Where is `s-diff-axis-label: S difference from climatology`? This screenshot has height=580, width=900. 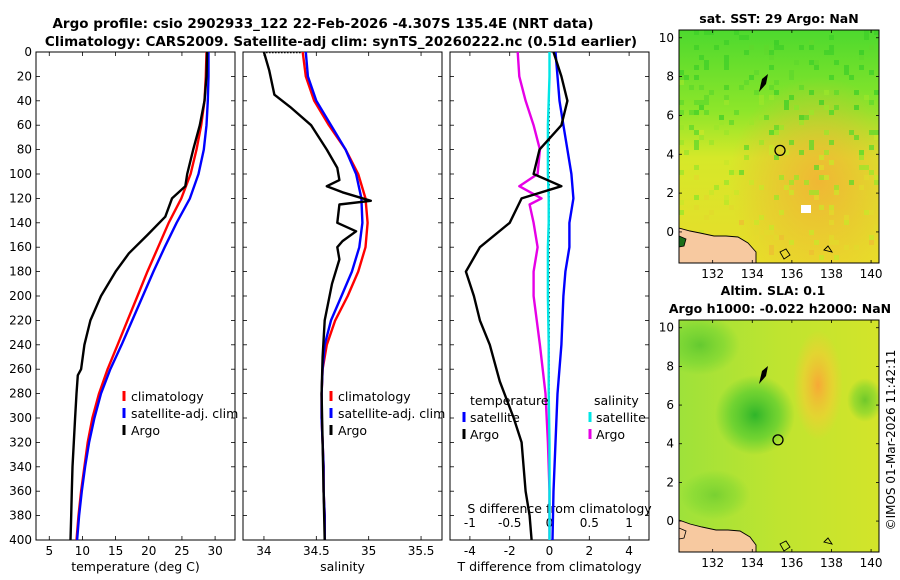 s-diff-axis-label: S difference from climatology is located at coordinates (559, 508).